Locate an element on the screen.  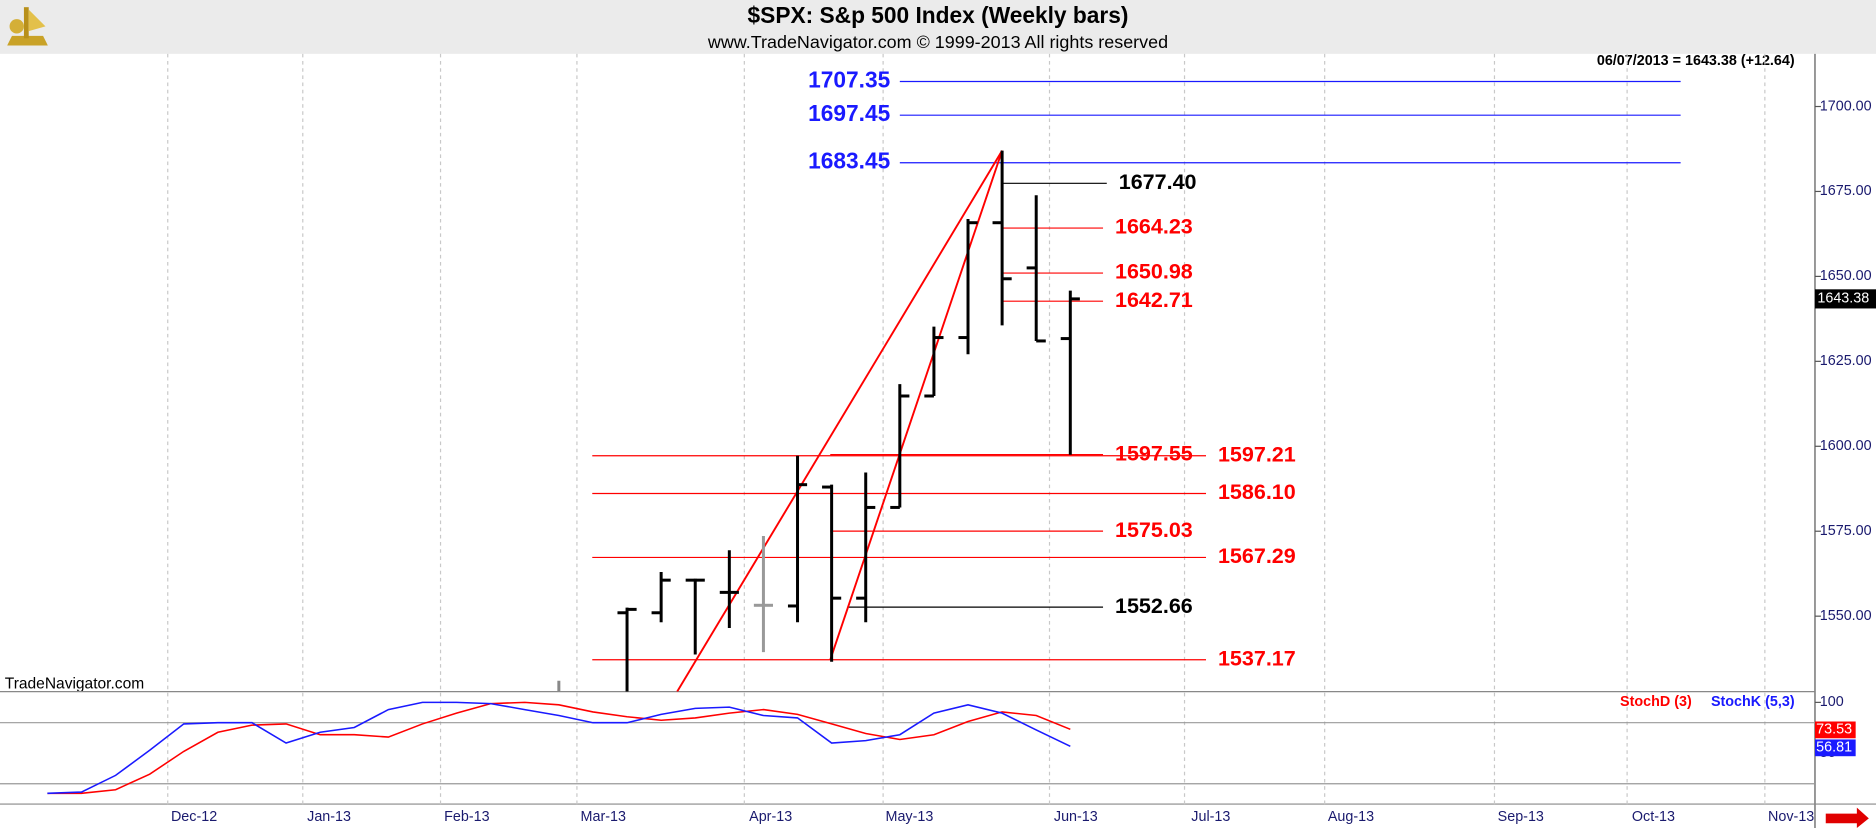
y-tick-label: 1625.00 is located at coordinates (1846, 361).